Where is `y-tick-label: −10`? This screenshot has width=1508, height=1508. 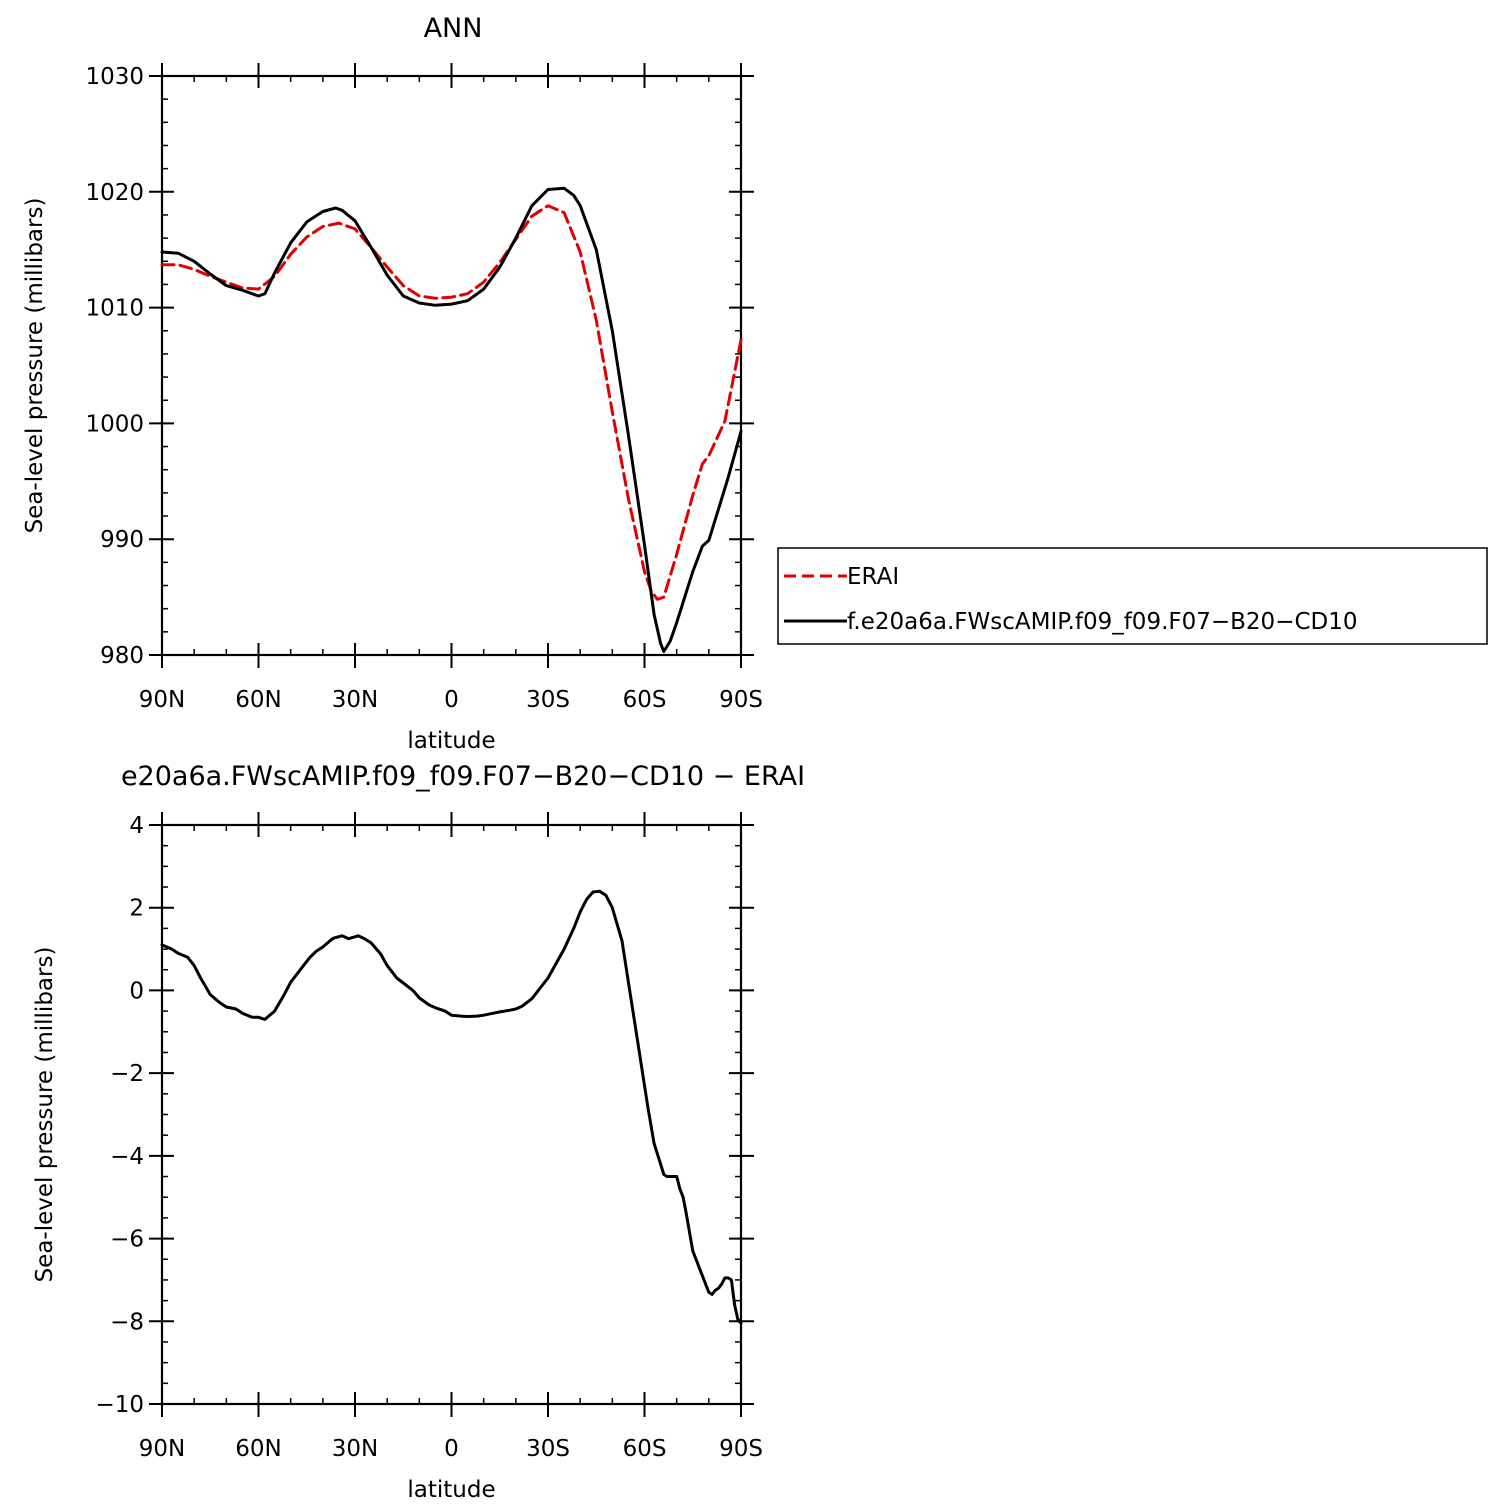
y-tick-label: −10 is located at coordinates (119, 1405).